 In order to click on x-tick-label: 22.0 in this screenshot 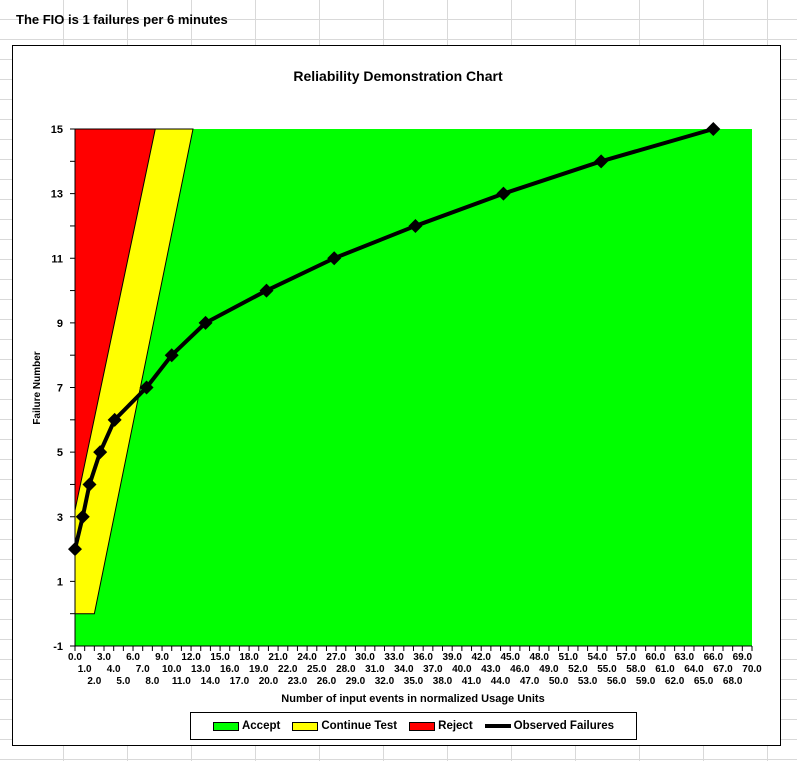, I will do `click(288, 669)`.